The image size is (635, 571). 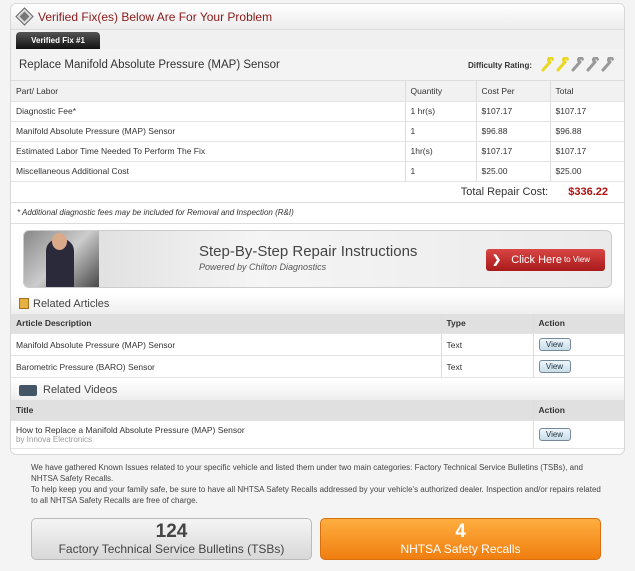 What do you see at coordinates (317, 192) in the screenshot?
I see `total-row: Total Repair Cost: $336.22` at bounding box center [317, 192].